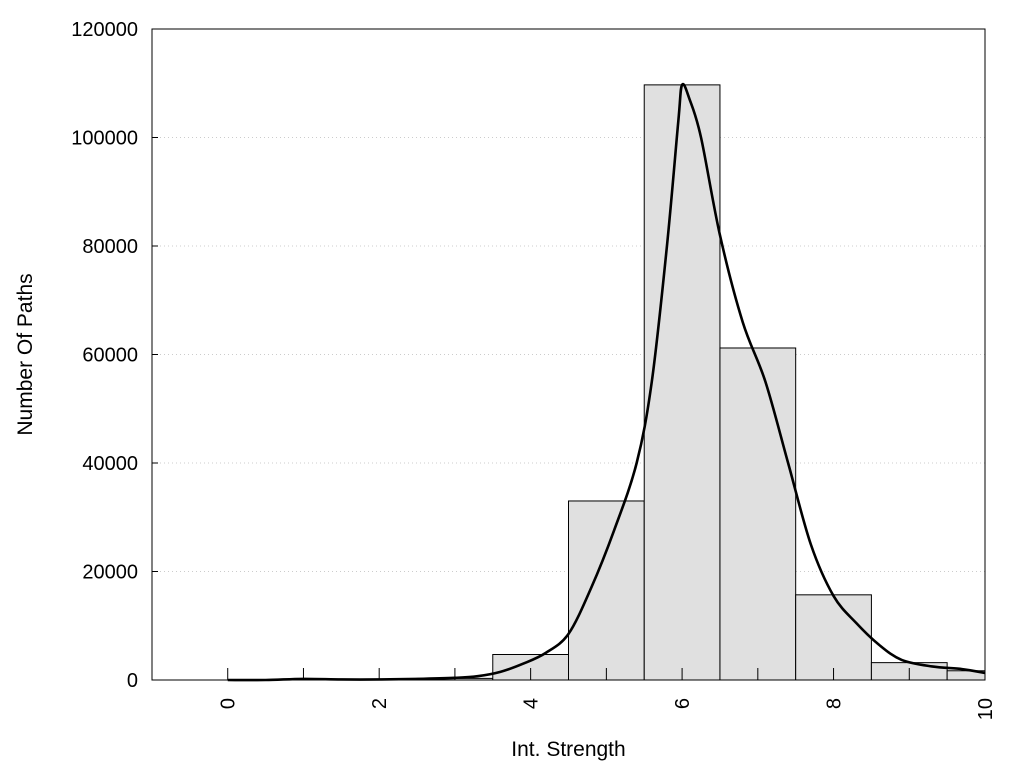 The height and width of the screenshot is (768, 1024). Describe the element at coordinates (229, 703) in the screenshot. I see `x-tick-label: 0` at that location.